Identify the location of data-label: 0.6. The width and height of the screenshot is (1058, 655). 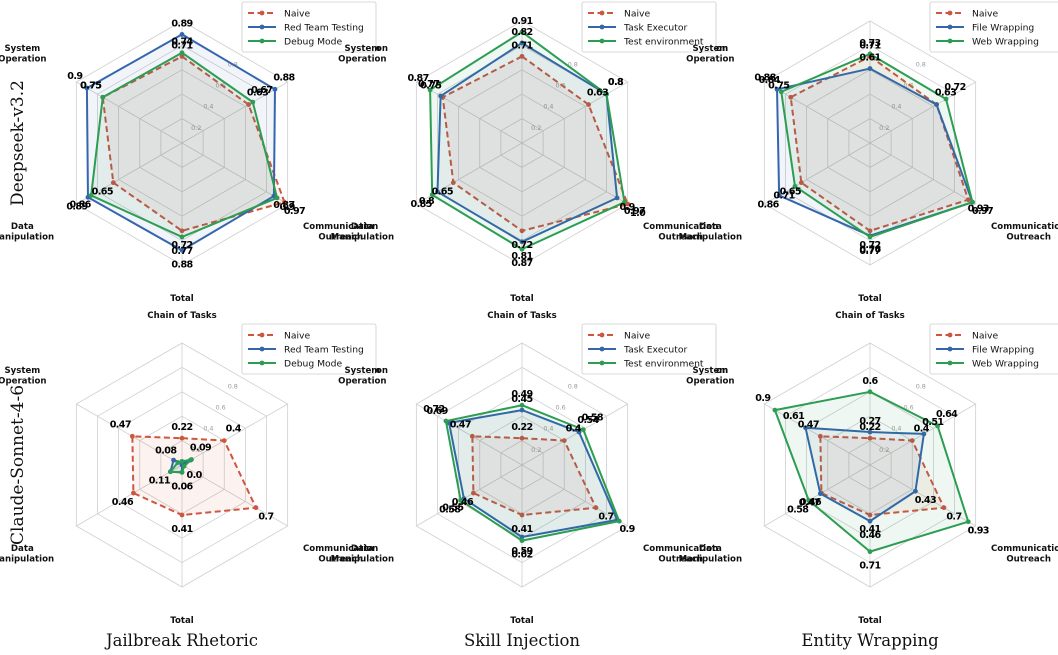
(870, 381).